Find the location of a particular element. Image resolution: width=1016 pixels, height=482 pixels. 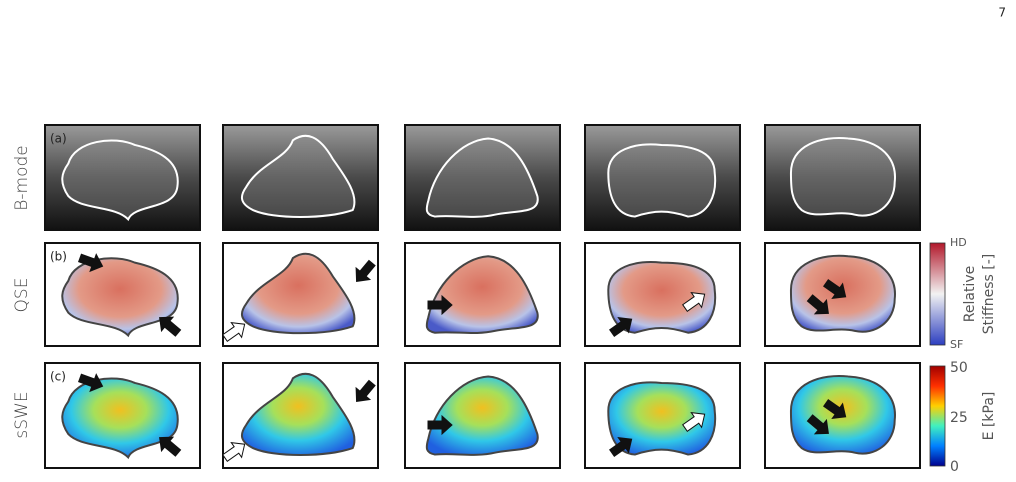

colorbar-title: Relative is located at coordinates (970, 294).